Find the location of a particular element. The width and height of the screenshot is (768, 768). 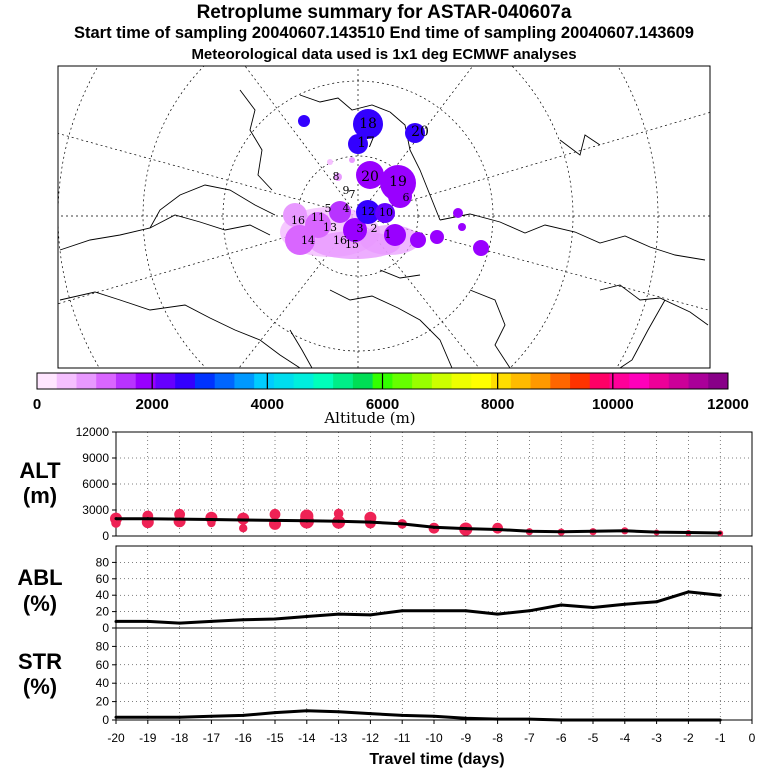

cluster-label: 16 is located at coordinates (298, 220).